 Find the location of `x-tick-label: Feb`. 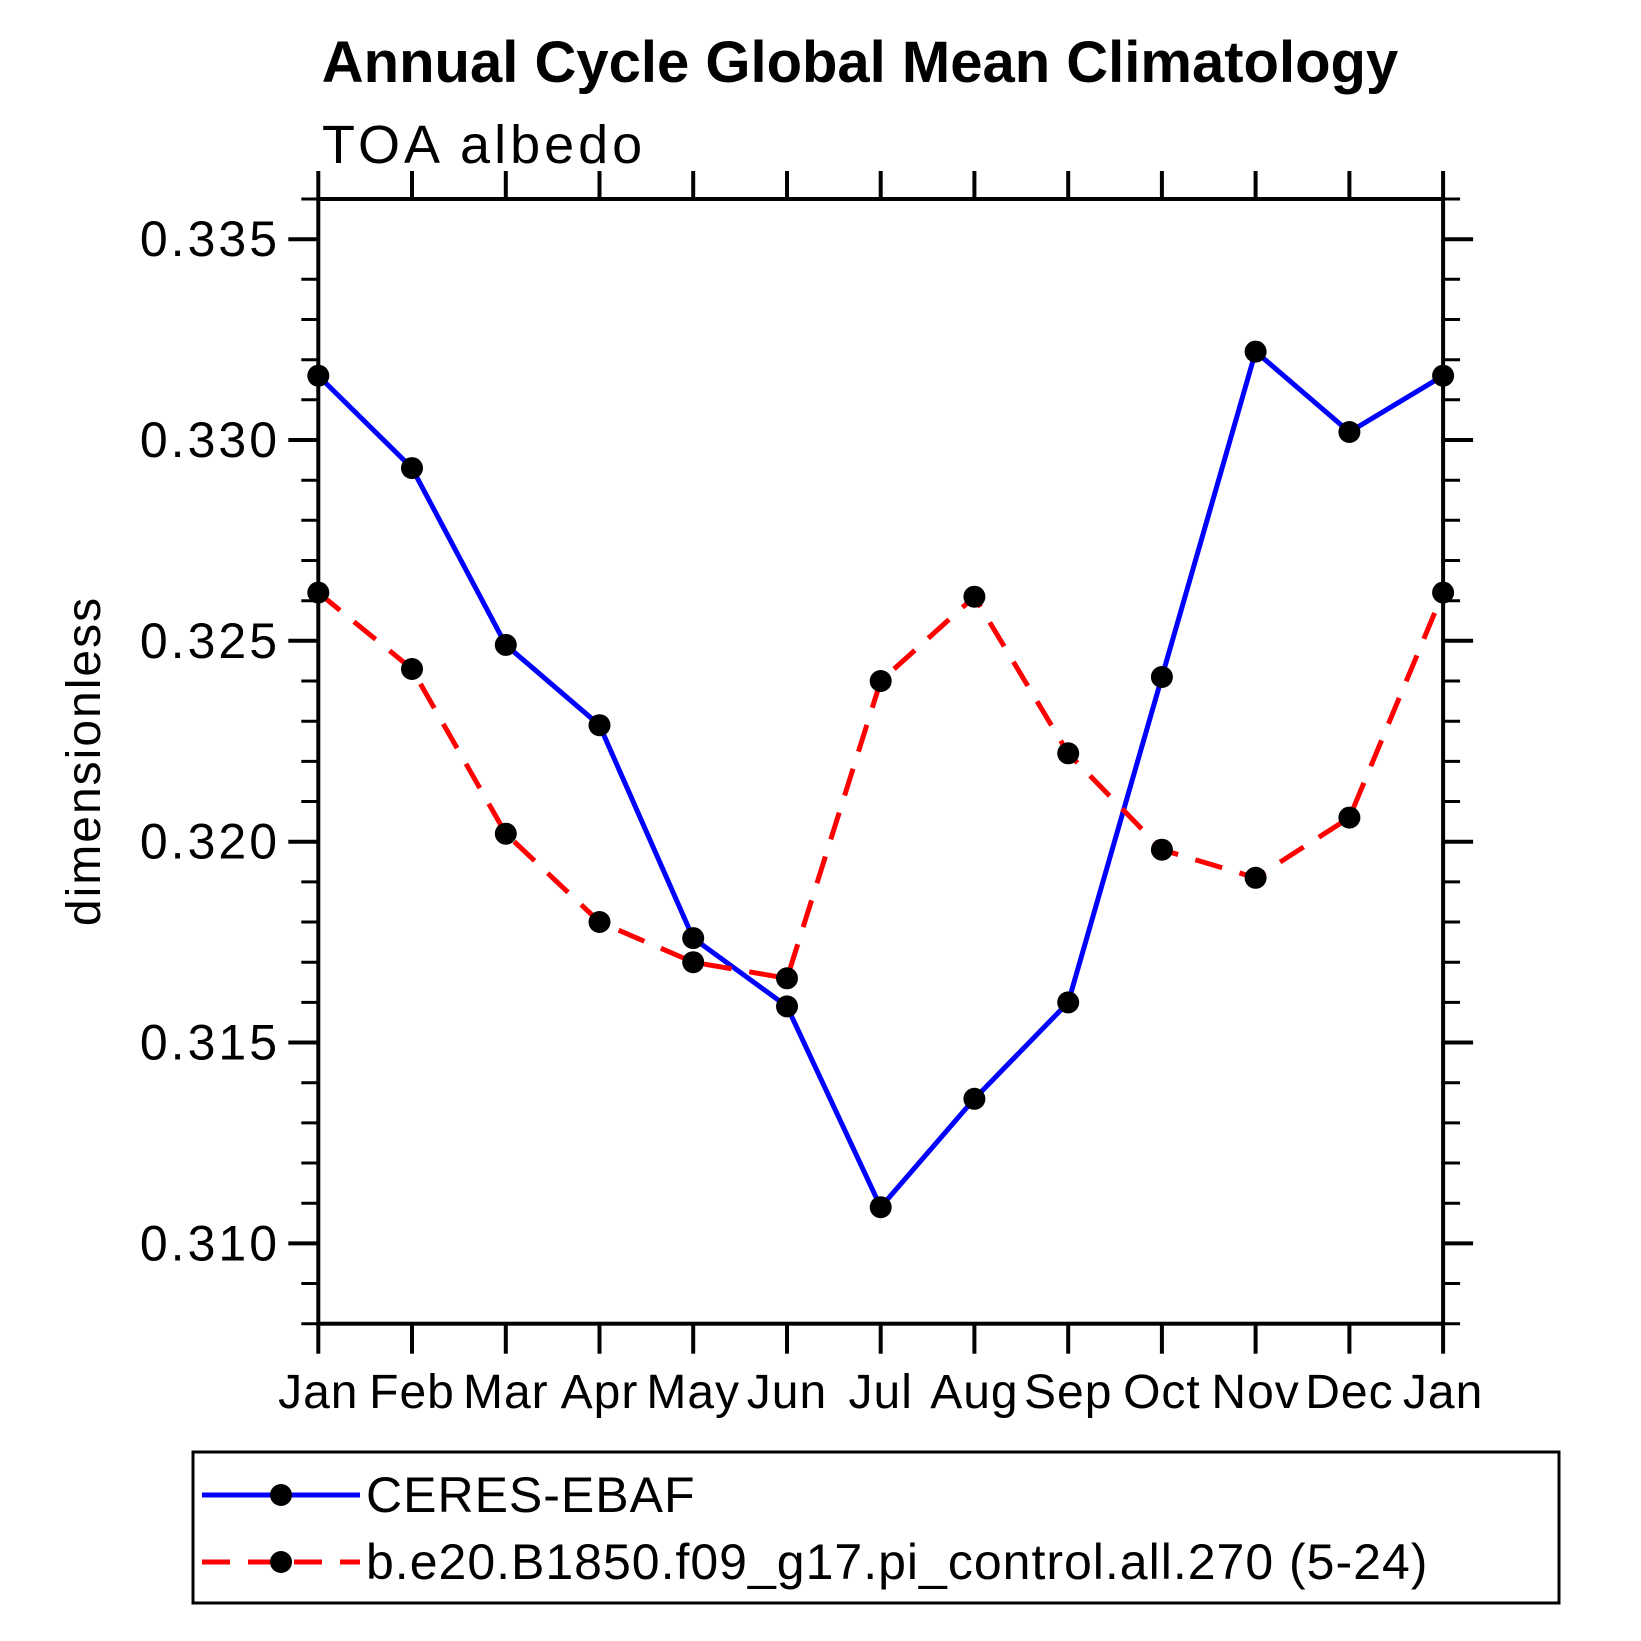

x-tick-label: Feb is located at coordinates (412, 1392).